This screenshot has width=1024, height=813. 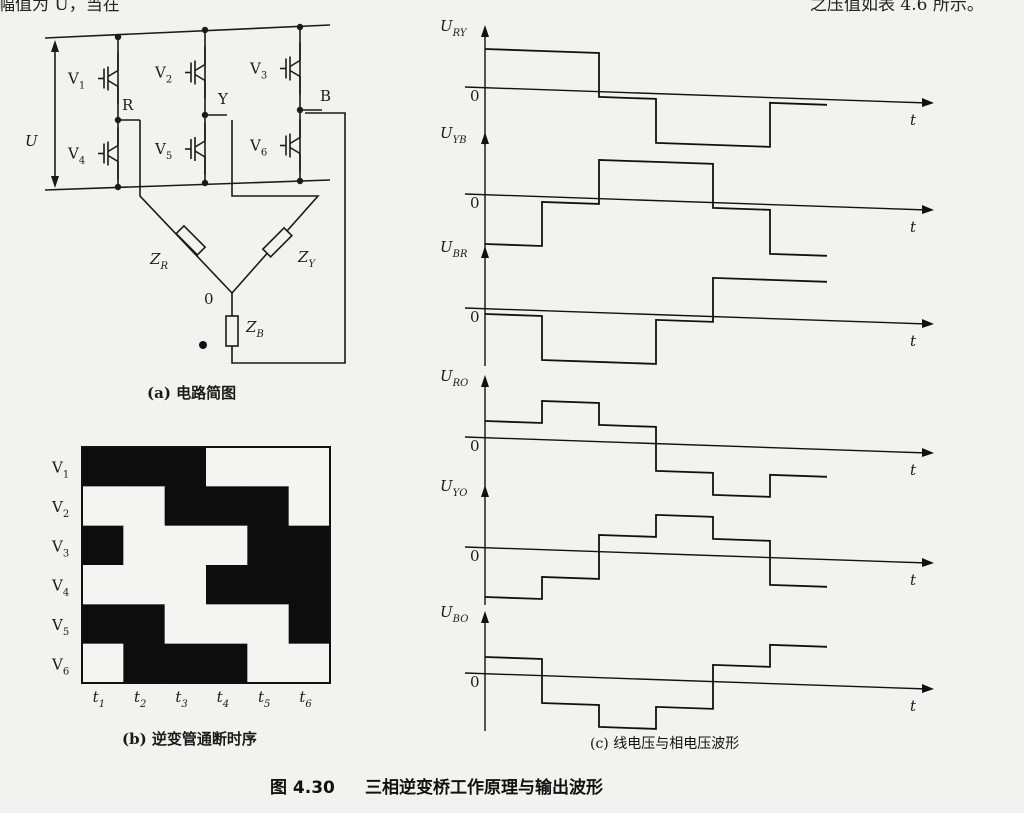 I want to click on load-zy, so click(x=277, y=242).